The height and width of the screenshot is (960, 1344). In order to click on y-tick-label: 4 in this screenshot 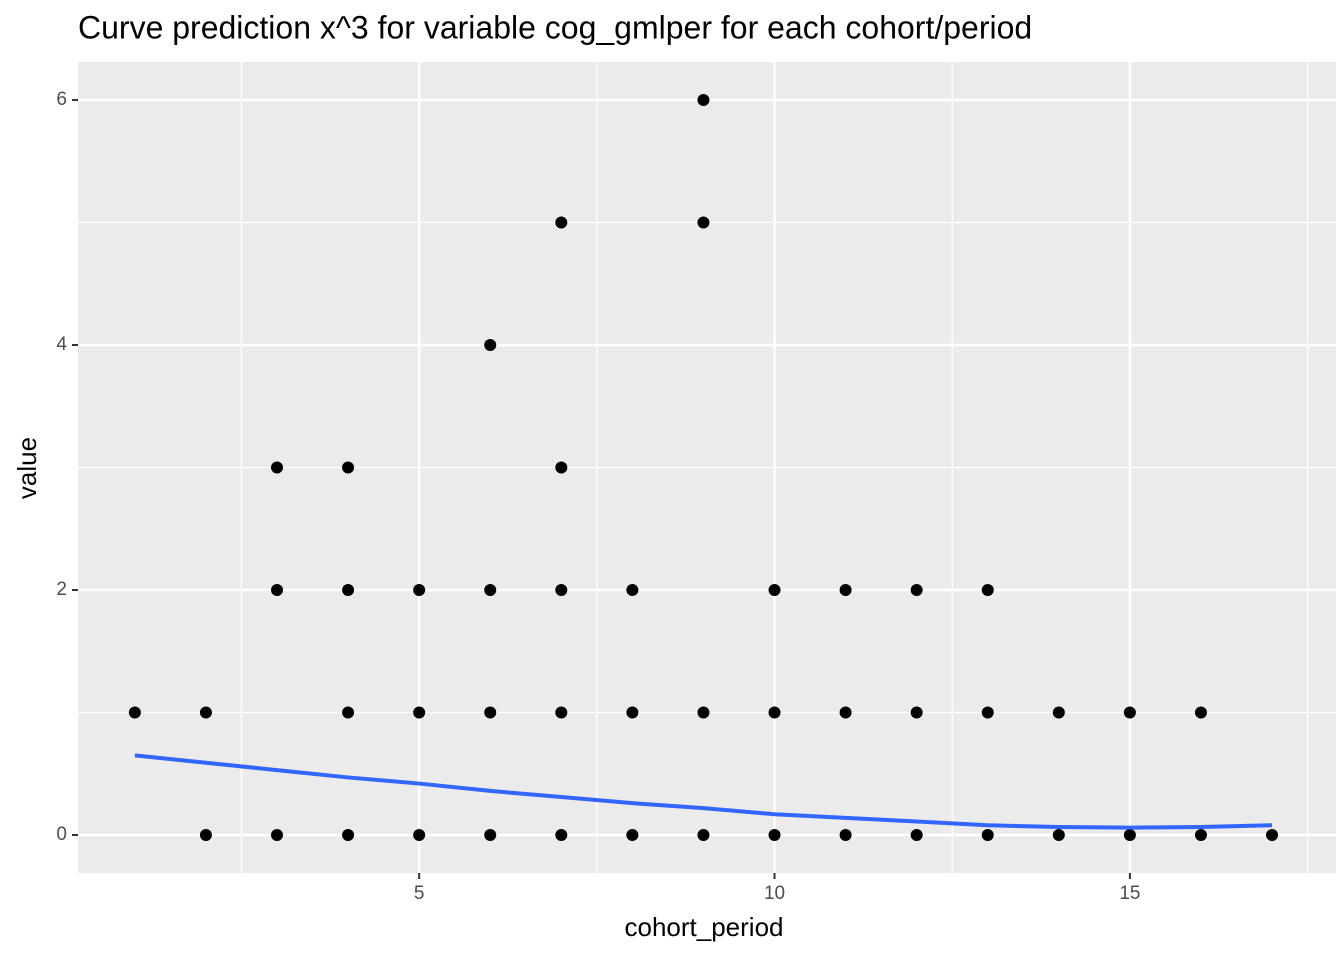, I will do `click(61, 344)`.